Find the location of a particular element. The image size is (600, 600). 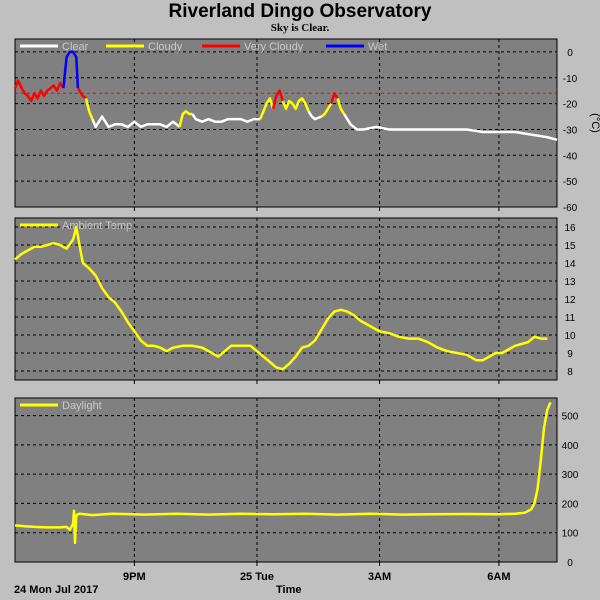

legend-label: Very Cloudy is located at coordinates (274, 47).